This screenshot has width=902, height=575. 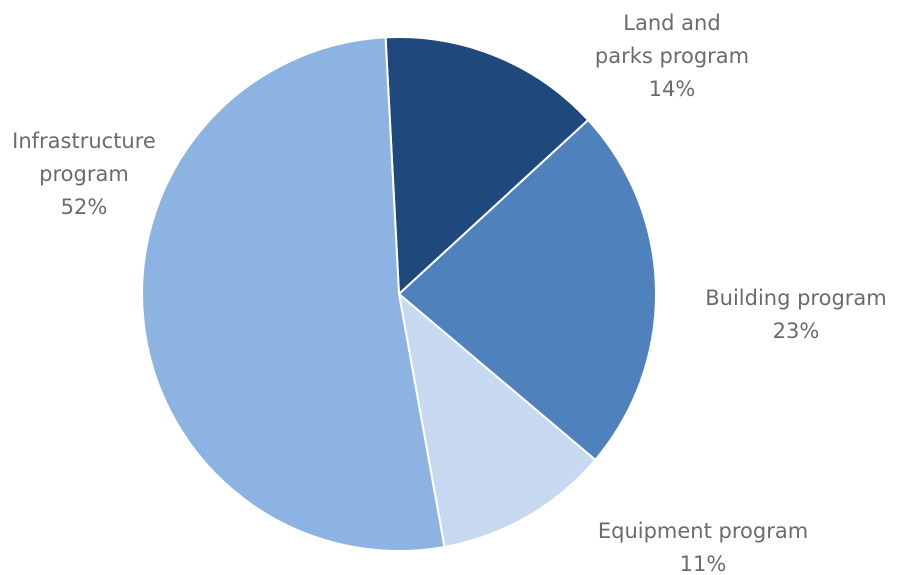 What do you see at coordinates (84, 141) in the screenshot?
I see `label-line: Infrastructure` at bounding box center [84, 141].